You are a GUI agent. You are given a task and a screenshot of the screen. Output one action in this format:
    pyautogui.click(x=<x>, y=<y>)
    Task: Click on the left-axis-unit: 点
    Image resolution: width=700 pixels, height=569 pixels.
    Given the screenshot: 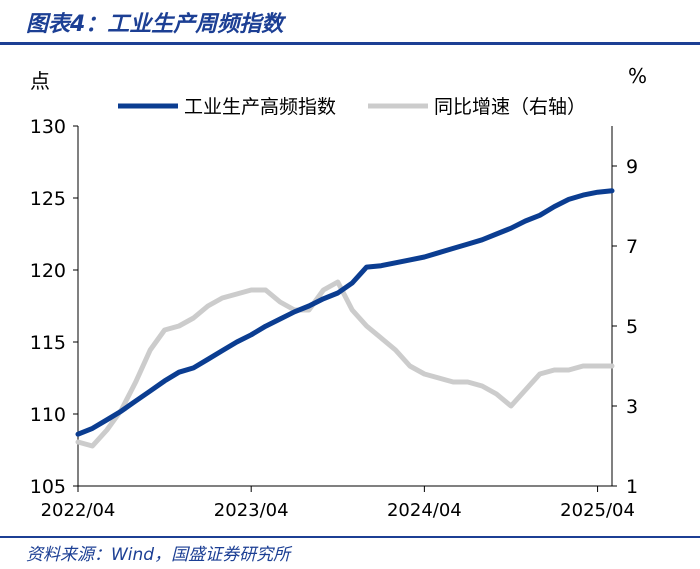 What is the action you would take?
    pyautogui.click(x=40, y=81)
    